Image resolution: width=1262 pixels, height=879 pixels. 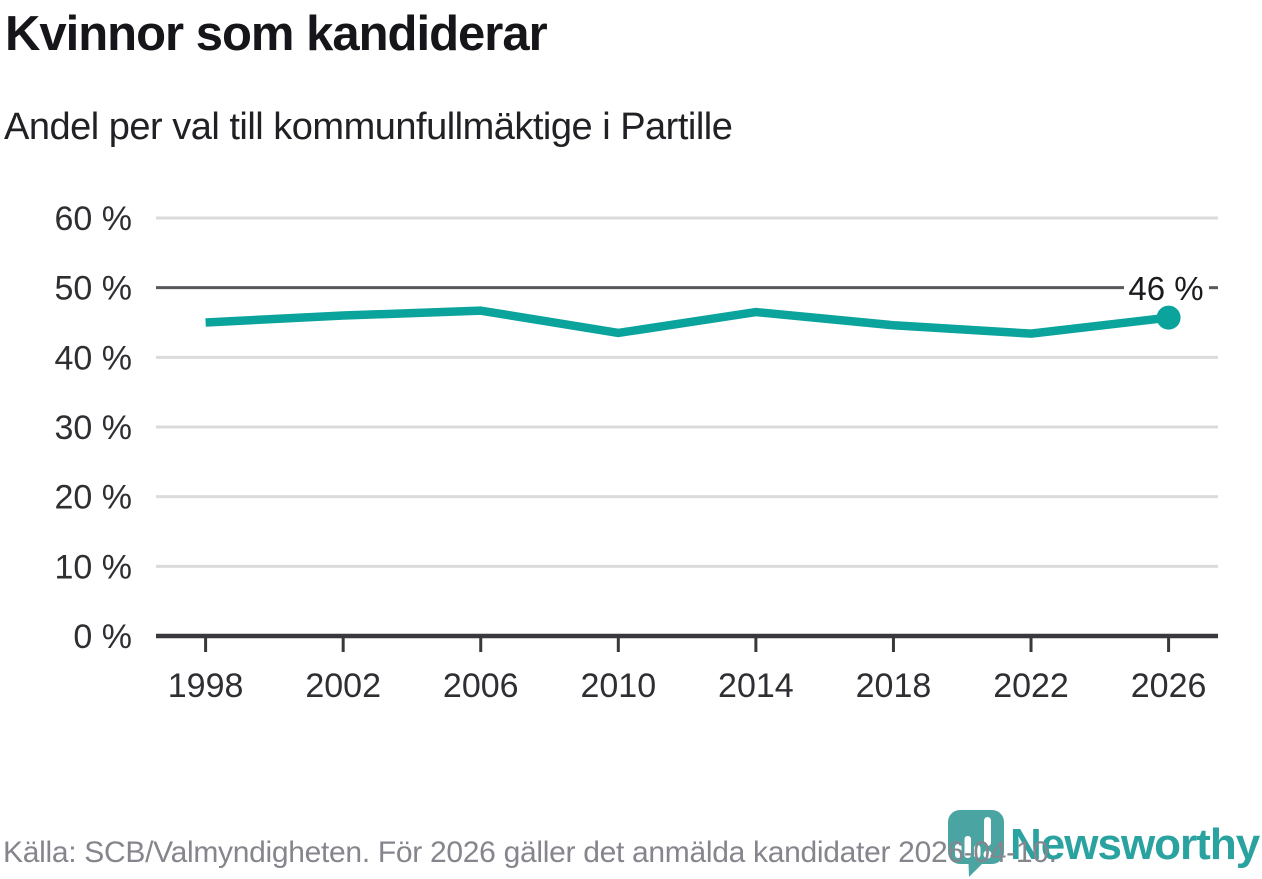 I want to click on y-axis-tick-label: 20 %, so click(x=94, y=498).